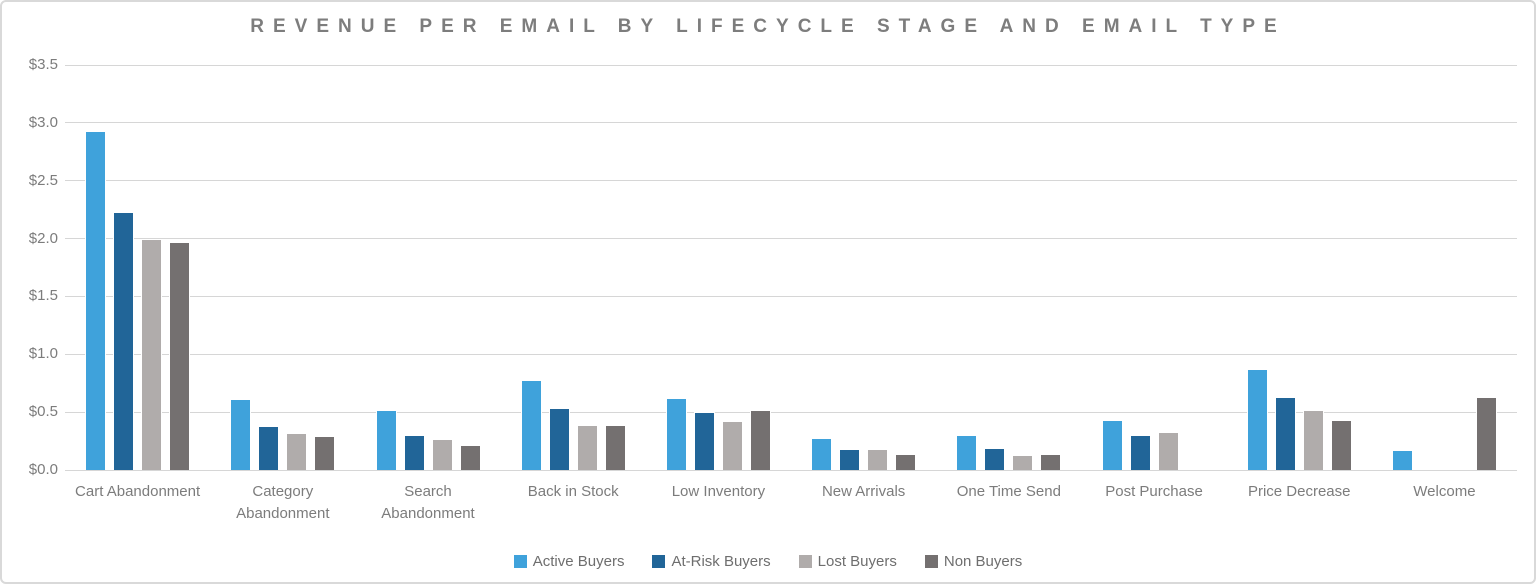 The height and width of the screenshot is (584, 1536). I want to click on y-tick-label: $1.0, so click(43, 354).